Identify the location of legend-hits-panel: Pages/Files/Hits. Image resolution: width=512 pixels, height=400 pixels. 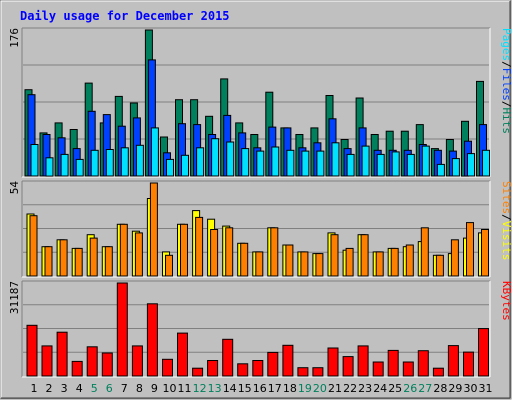
(506, 81).